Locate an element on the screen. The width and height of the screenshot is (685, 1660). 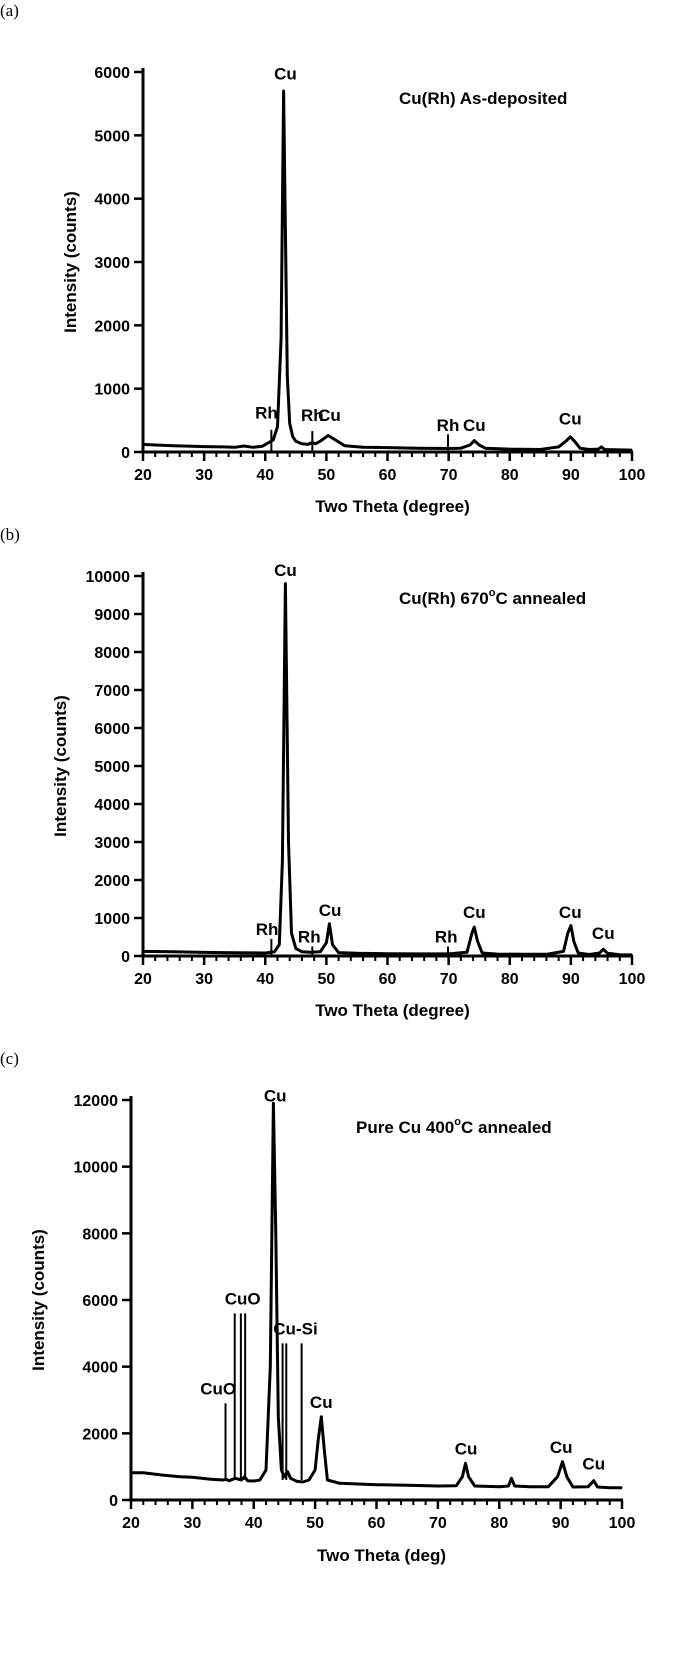
y-axis-title: Intensity (counts) is located at coordinates (70, 262).